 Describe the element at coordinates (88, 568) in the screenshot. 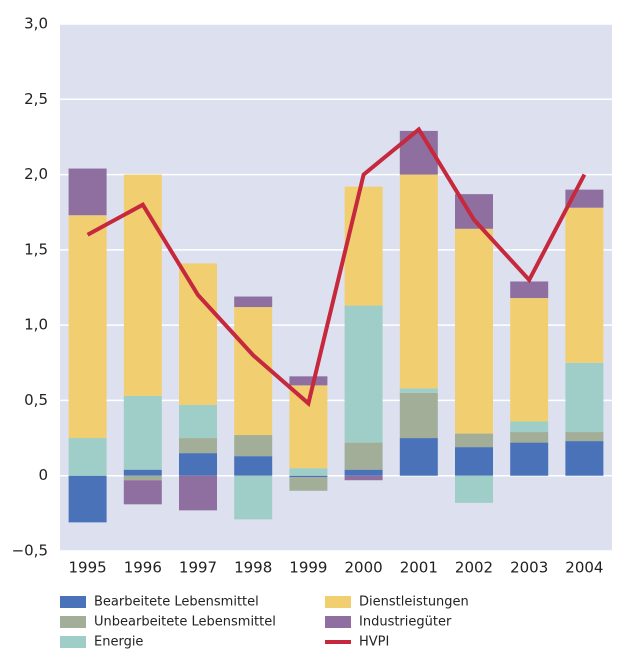

I see `x-tick-label: 1995` at that location.